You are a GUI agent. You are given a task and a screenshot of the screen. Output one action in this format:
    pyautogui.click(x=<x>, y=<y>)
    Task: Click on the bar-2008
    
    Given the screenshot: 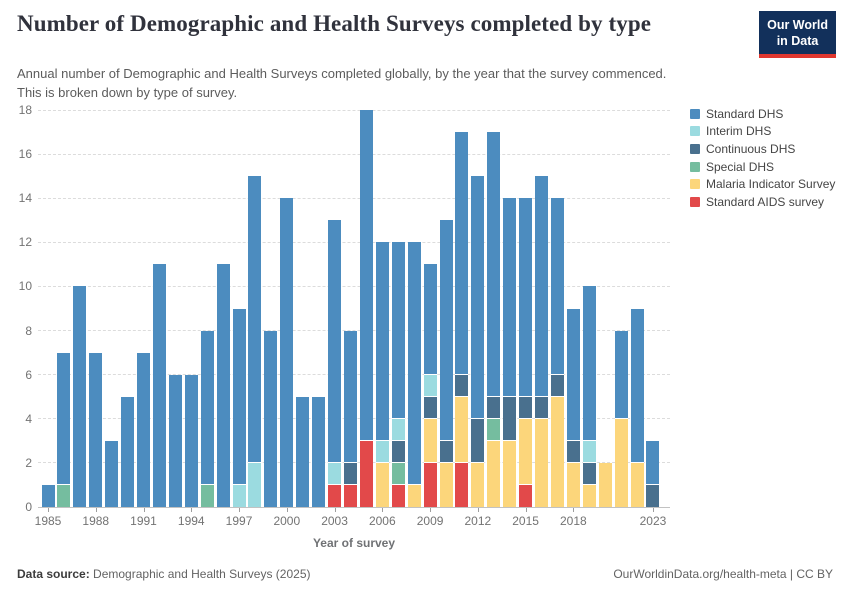 What is the action you would take?
    pyautogui.click(x=414, y=374)
    